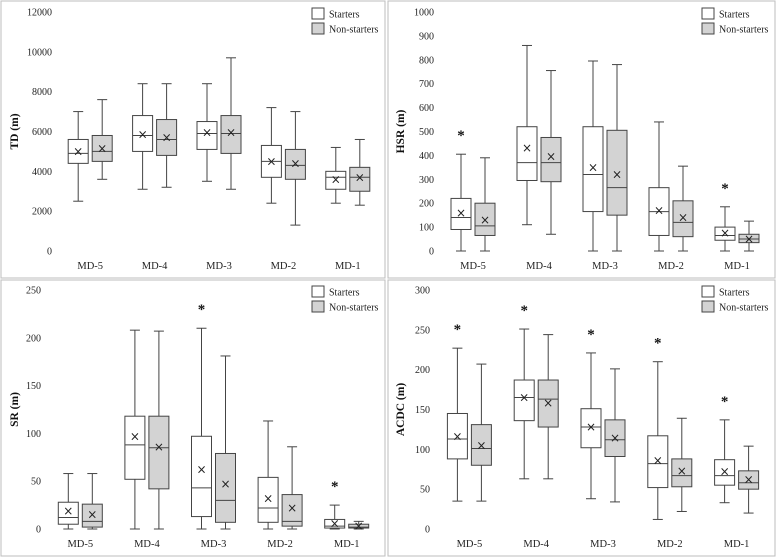 This screenshot has width=776, height=557. I want to click on y-tick-label: 150, so click(33, 386).